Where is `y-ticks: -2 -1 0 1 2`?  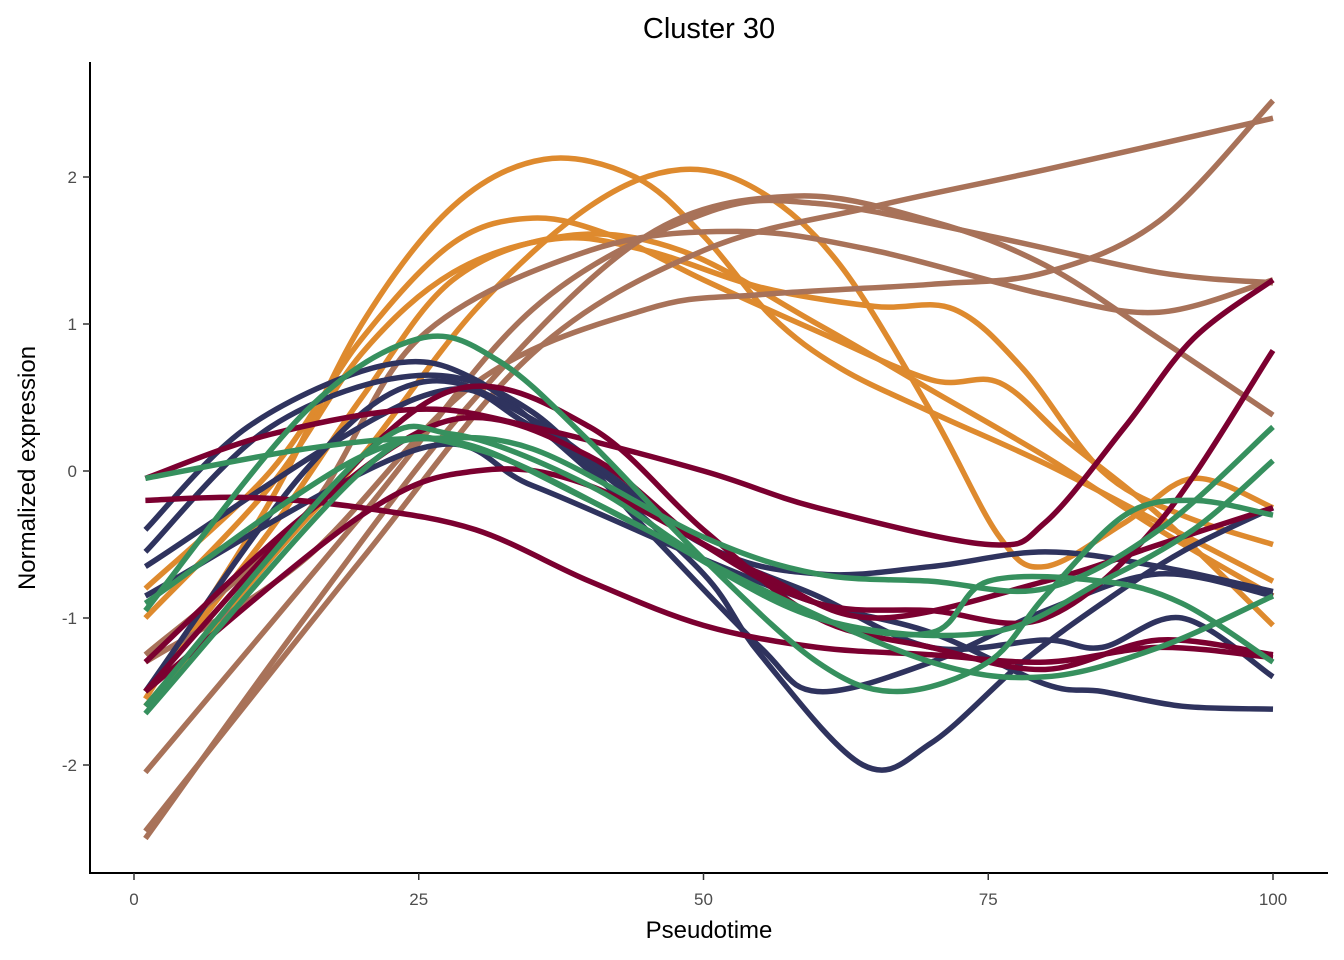 y-ticks: -2 -1 0 1 2 is located at coordinates (76, 471).